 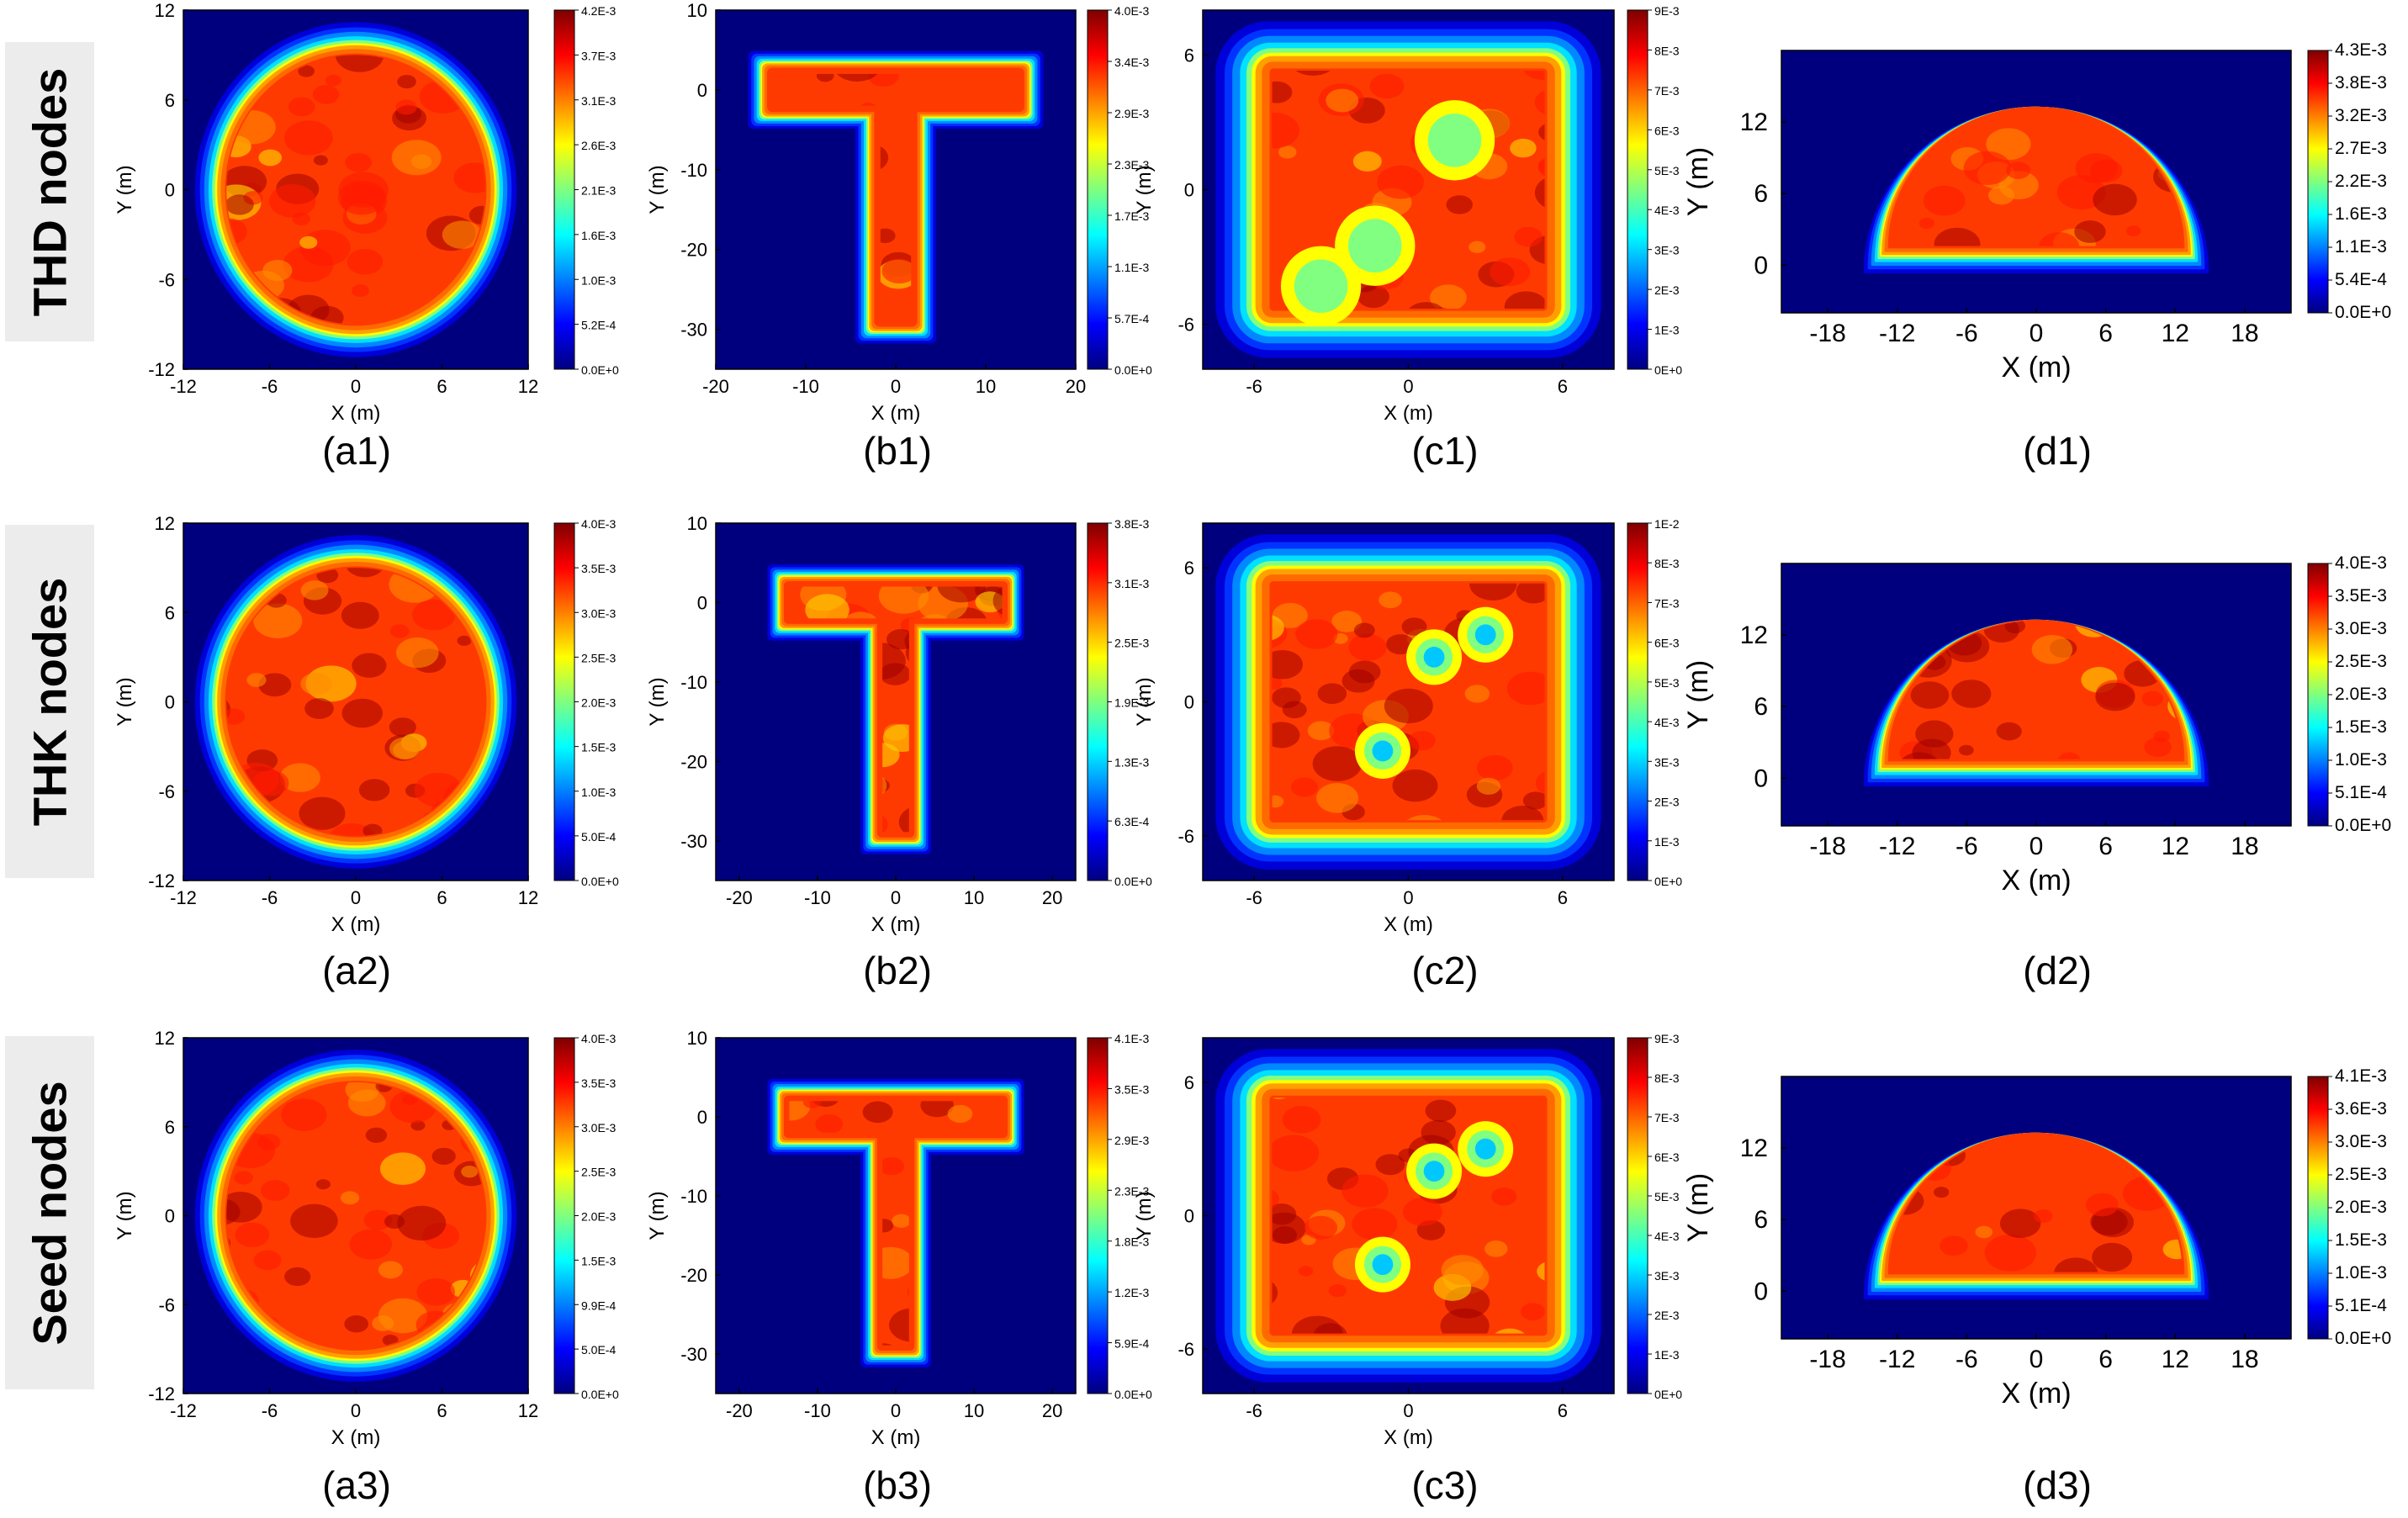 I want to click on colorbar-tick-label: 2.7E-3, so click(x=2361, y=148).